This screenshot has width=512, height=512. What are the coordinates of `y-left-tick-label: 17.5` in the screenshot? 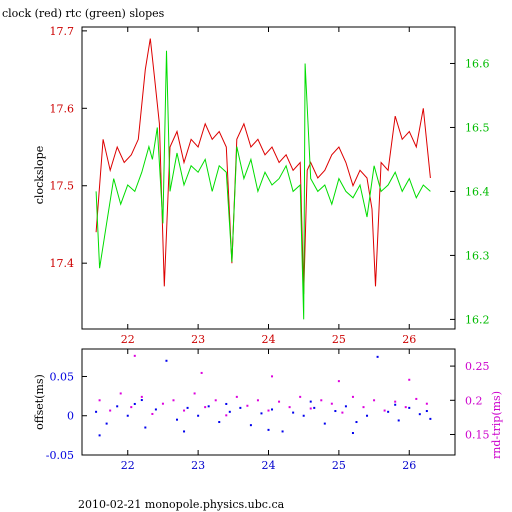 It's located at (62, 186).